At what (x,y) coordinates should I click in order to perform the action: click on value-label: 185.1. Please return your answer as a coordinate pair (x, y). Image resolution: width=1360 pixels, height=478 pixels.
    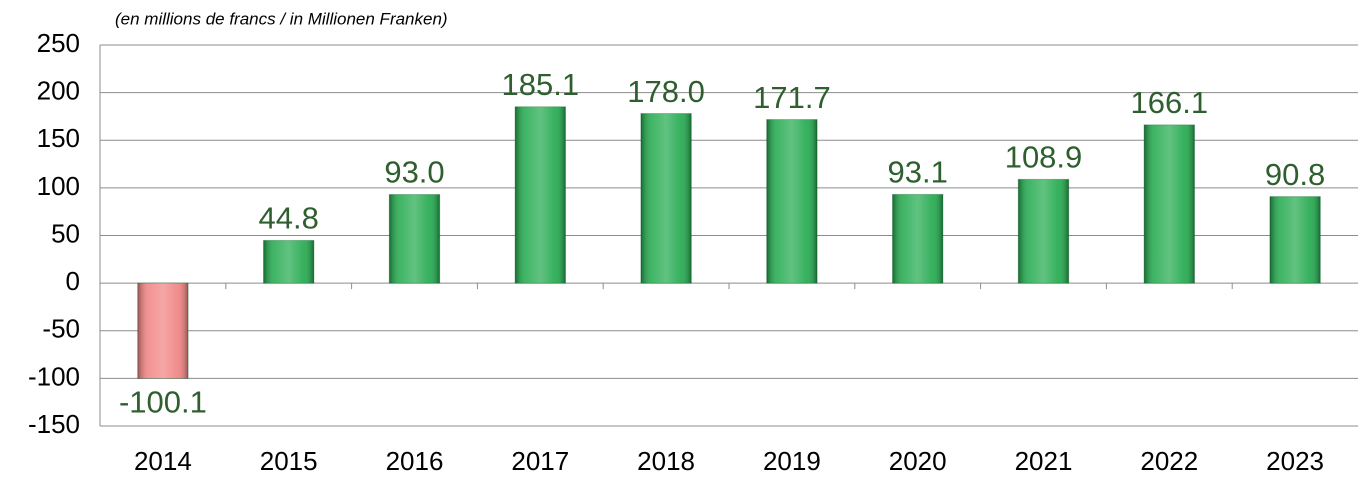
    Looking at the image, I should click on (541, 84).